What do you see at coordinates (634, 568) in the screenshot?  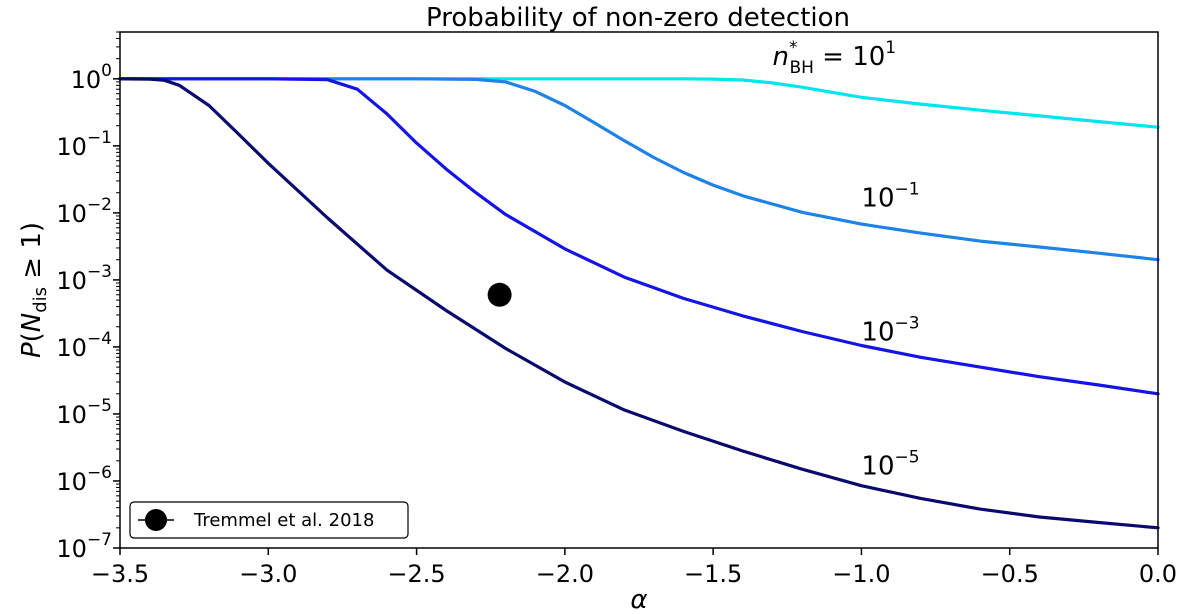 I see `x-axis: −3.5 −3.0 −2.5 −2.0 −1.5 −1.0 −0.5 0.0` at bounding box center [634, 568].